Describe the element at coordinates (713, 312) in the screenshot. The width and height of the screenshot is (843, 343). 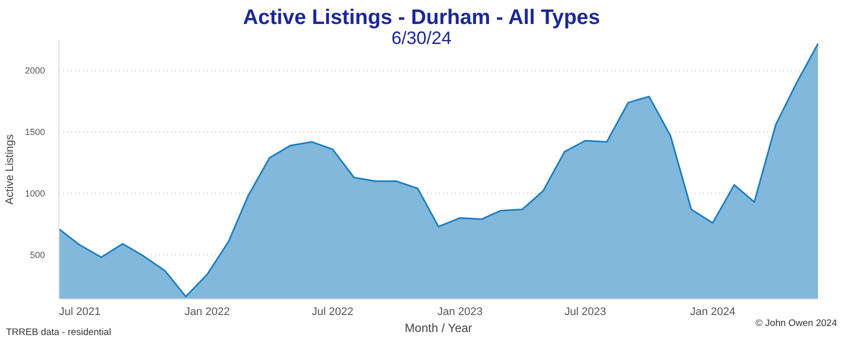
I see `x-tick-label: Jan 2024` at that location.